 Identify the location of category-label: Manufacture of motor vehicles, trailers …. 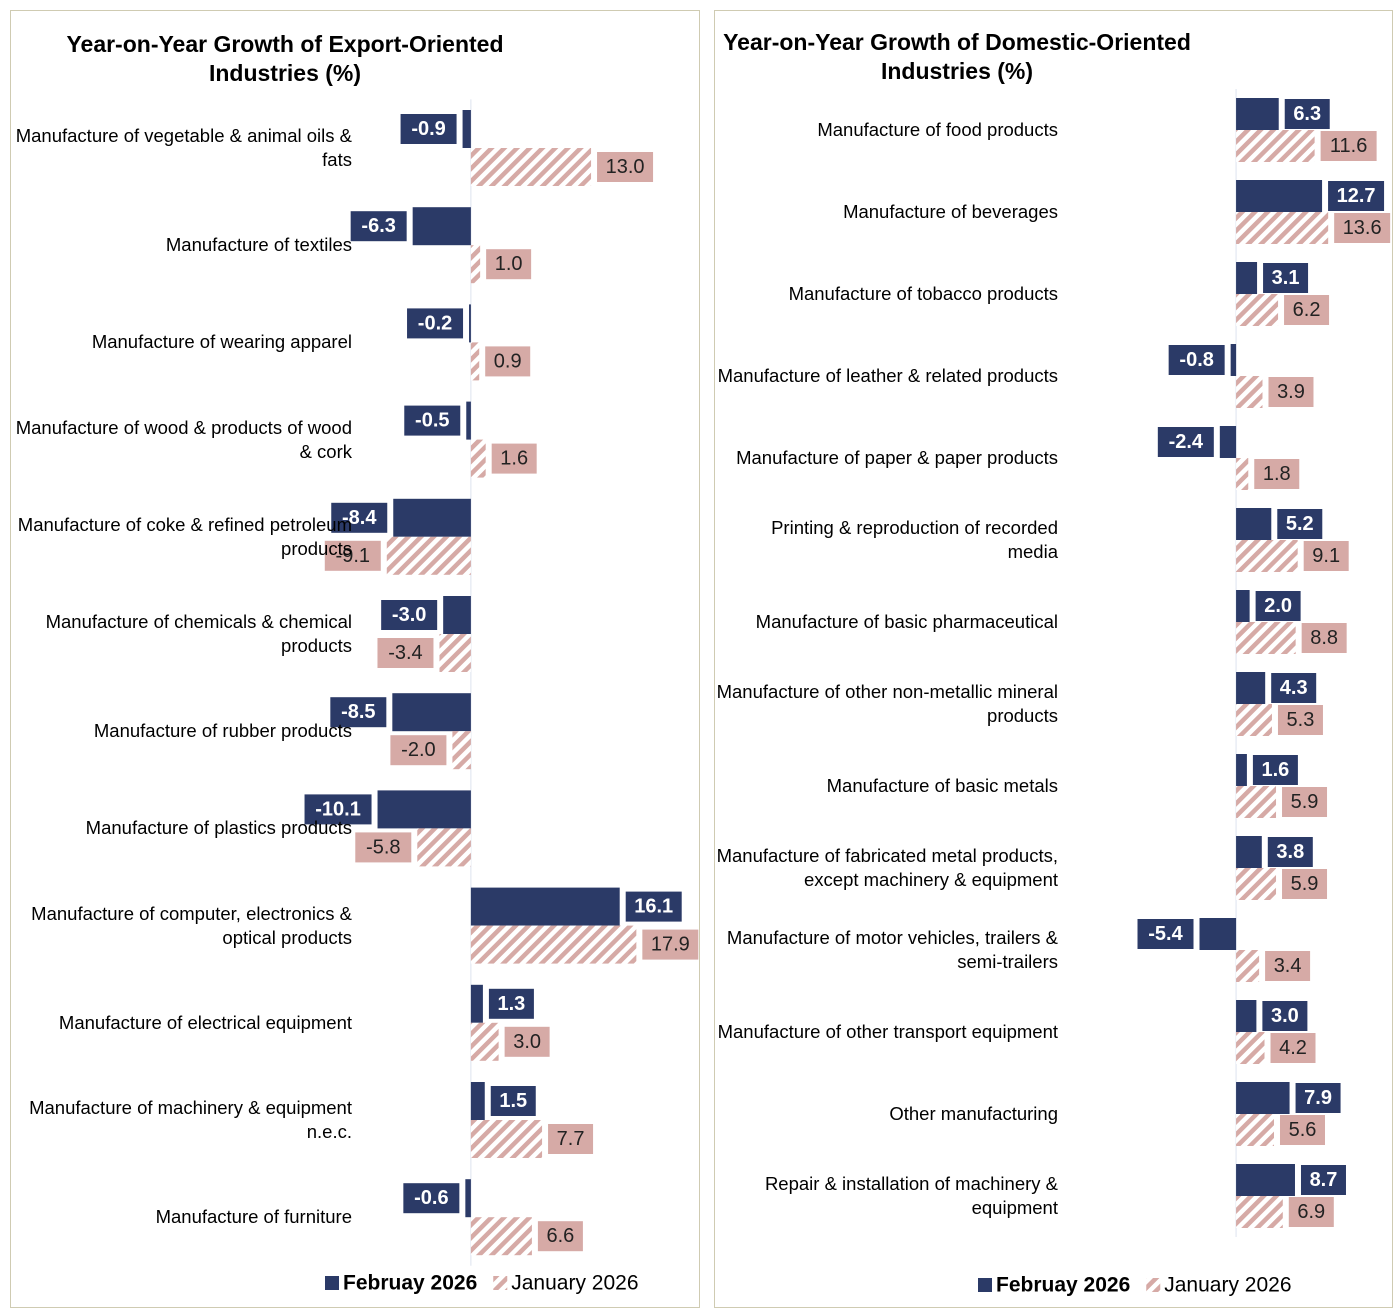
(892, 949).